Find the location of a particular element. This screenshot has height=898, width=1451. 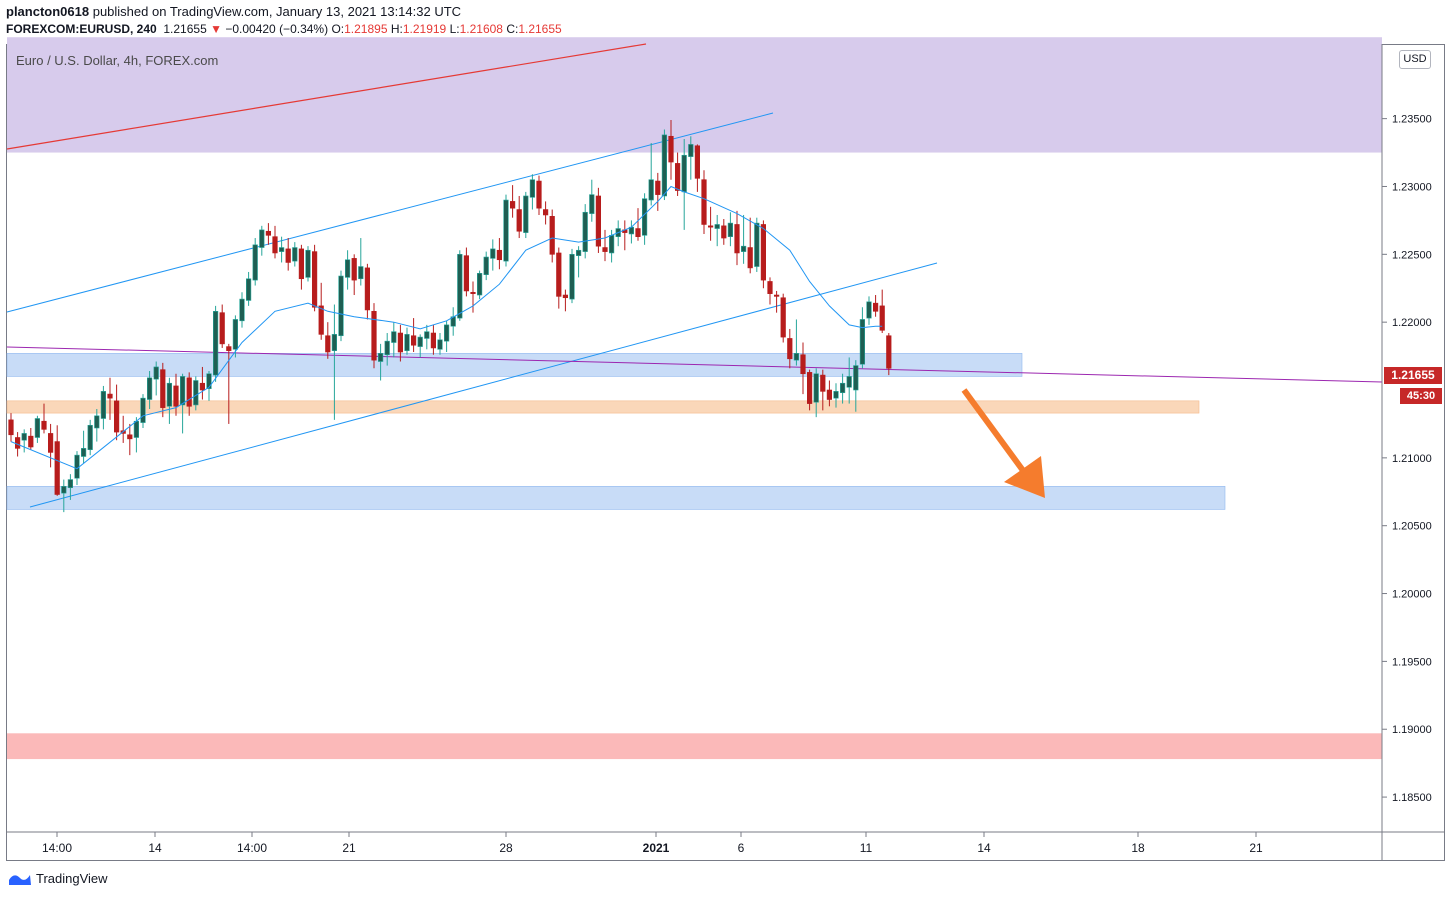

purple-trendline is located at coordinates (694, 364).